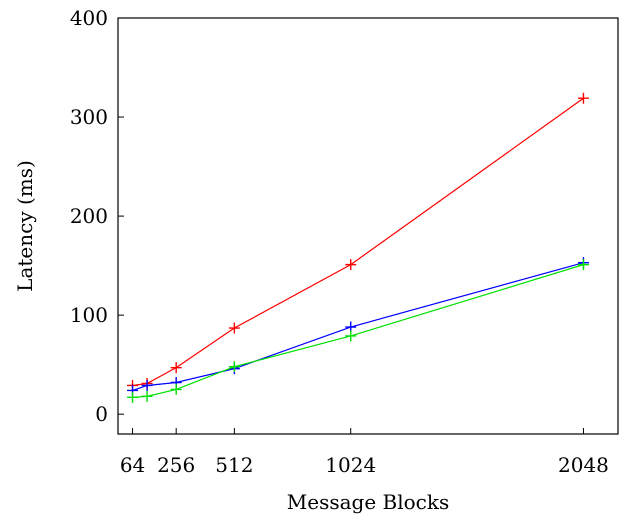  I want to click on y-tick-label: 300, so click(89, 117).